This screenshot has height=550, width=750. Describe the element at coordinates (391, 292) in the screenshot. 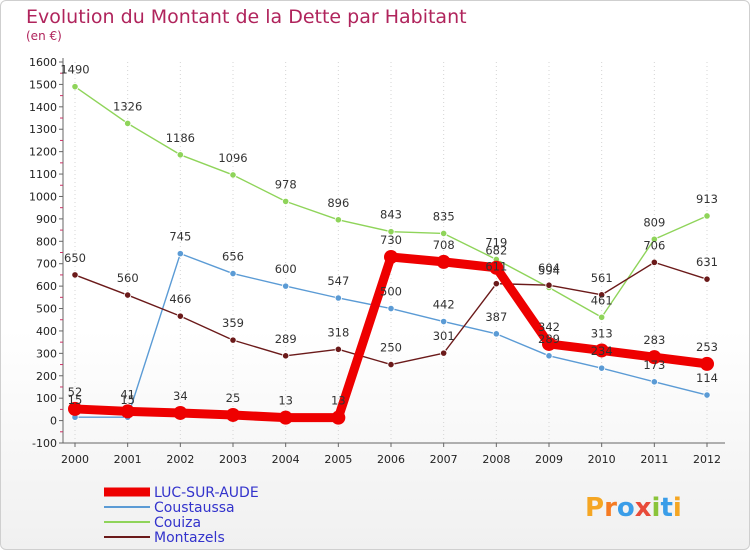

I see `data-label-coustaussa-2006: 500` at that location.